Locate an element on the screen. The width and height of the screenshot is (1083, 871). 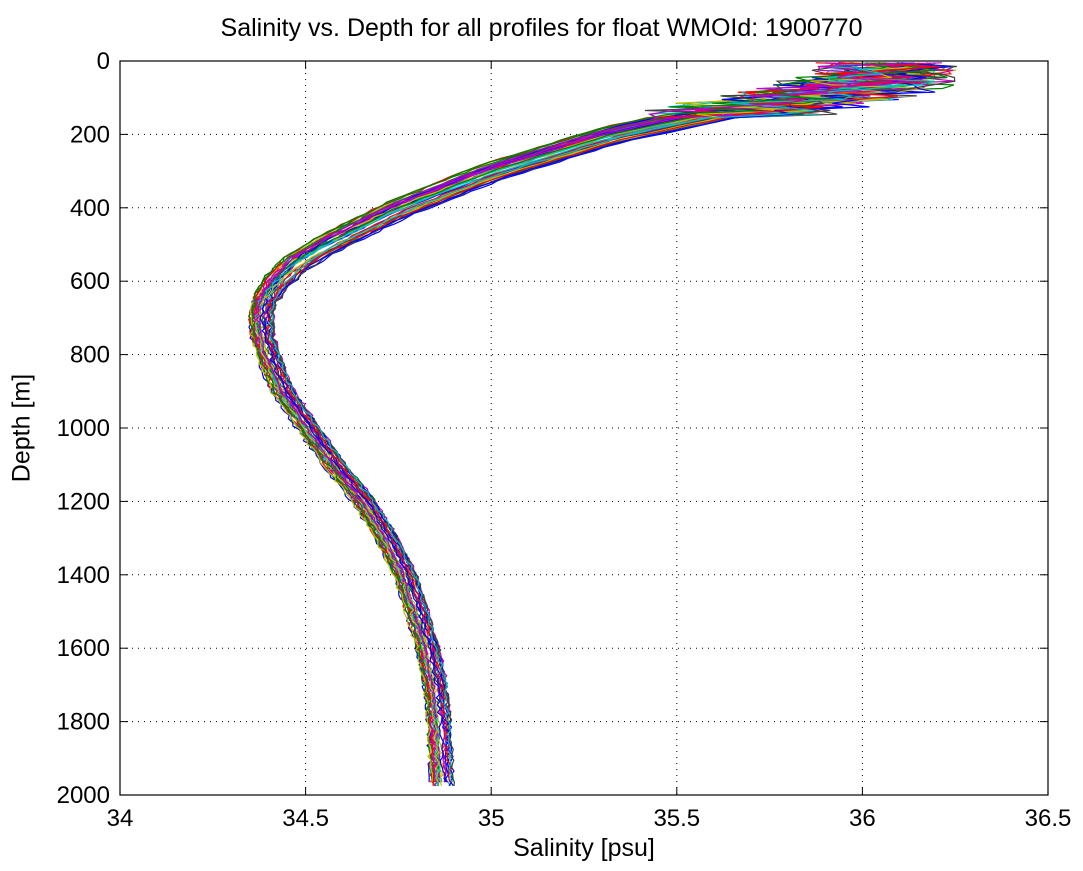
y-axis-label: Depth [m] is located at coordinates (21, 428).